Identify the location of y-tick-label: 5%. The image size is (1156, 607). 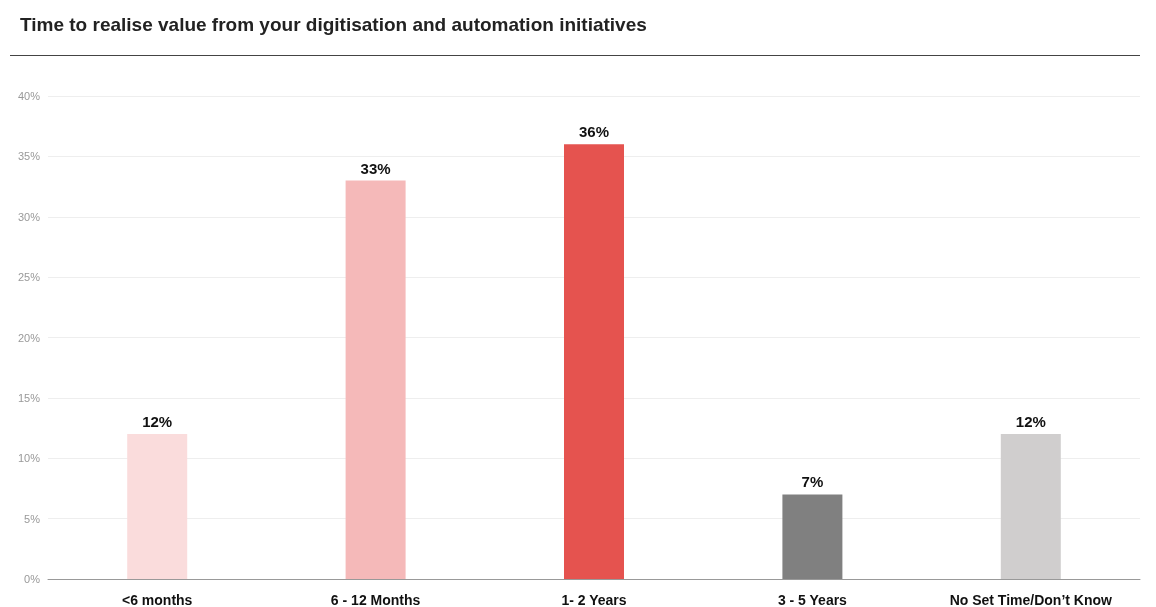
(32, 518).